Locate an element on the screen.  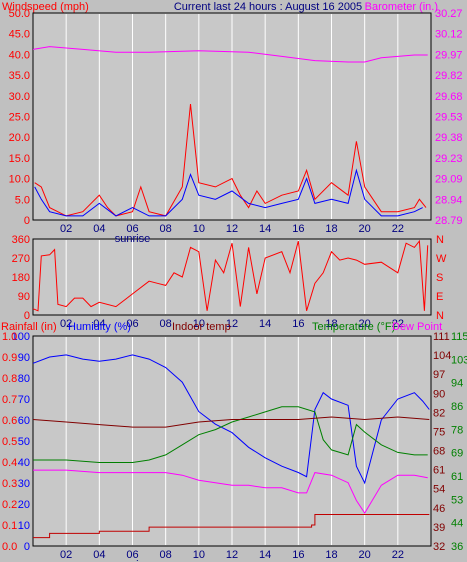
x-tick-2-08: 08 is located at coordinates (166, 555).